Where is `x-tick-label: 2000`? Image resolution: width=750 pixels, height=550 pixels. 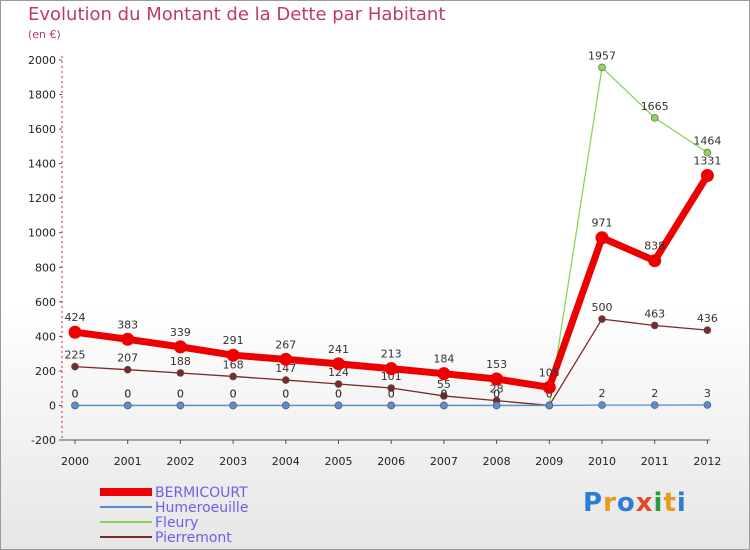
x-tick-label: 2000 is located at coordinates (75, 461).